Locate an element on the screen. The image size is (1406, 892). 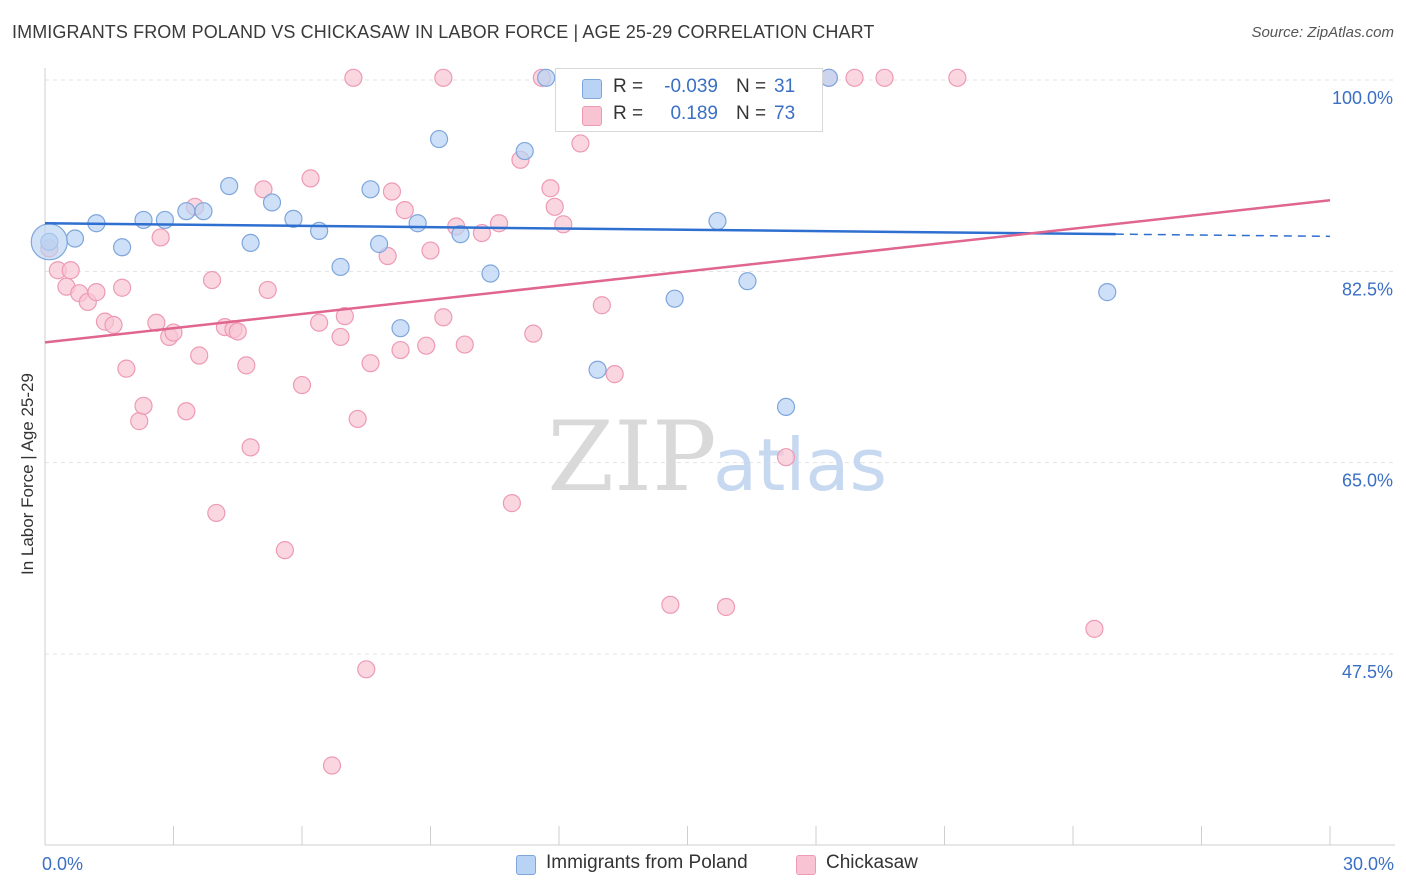
source-credit: Source: ZipAtlas.com is located at coordinates (1322, 32).